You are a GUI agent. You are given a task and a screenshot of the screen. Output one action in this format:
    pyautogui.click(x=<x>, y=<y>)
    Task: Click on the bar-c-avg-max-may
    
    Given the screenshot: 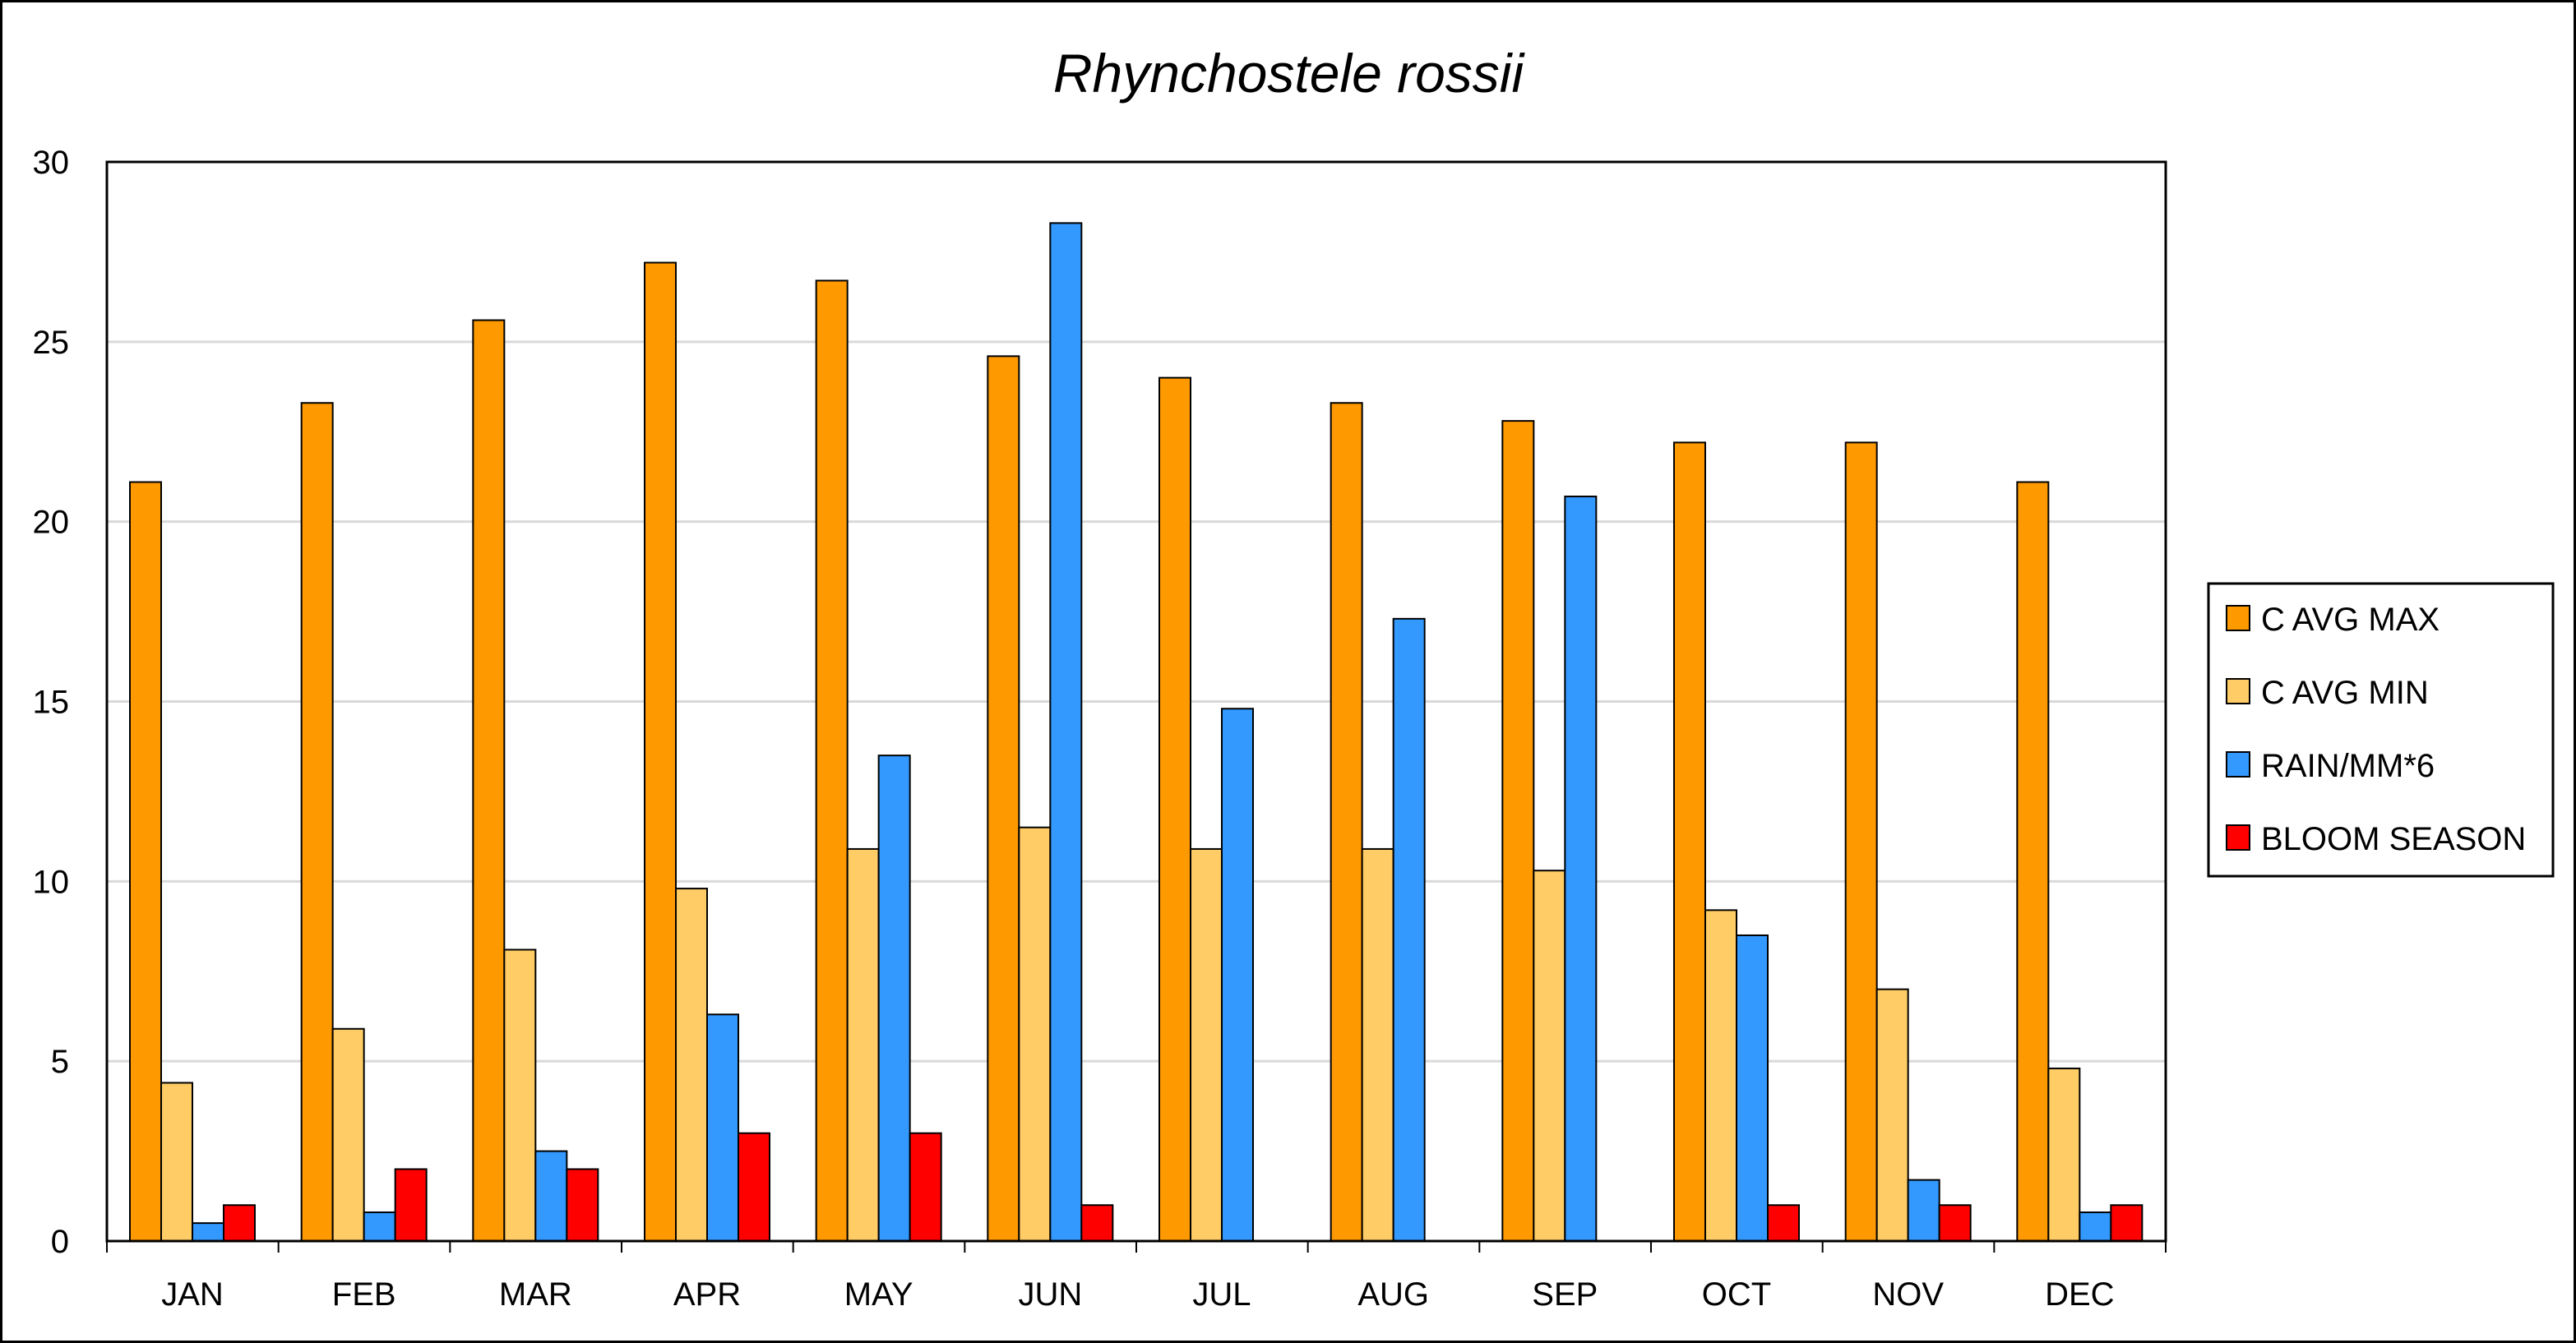 What is the action you would take?
    pyautogui.click(x=832, y=760)
    